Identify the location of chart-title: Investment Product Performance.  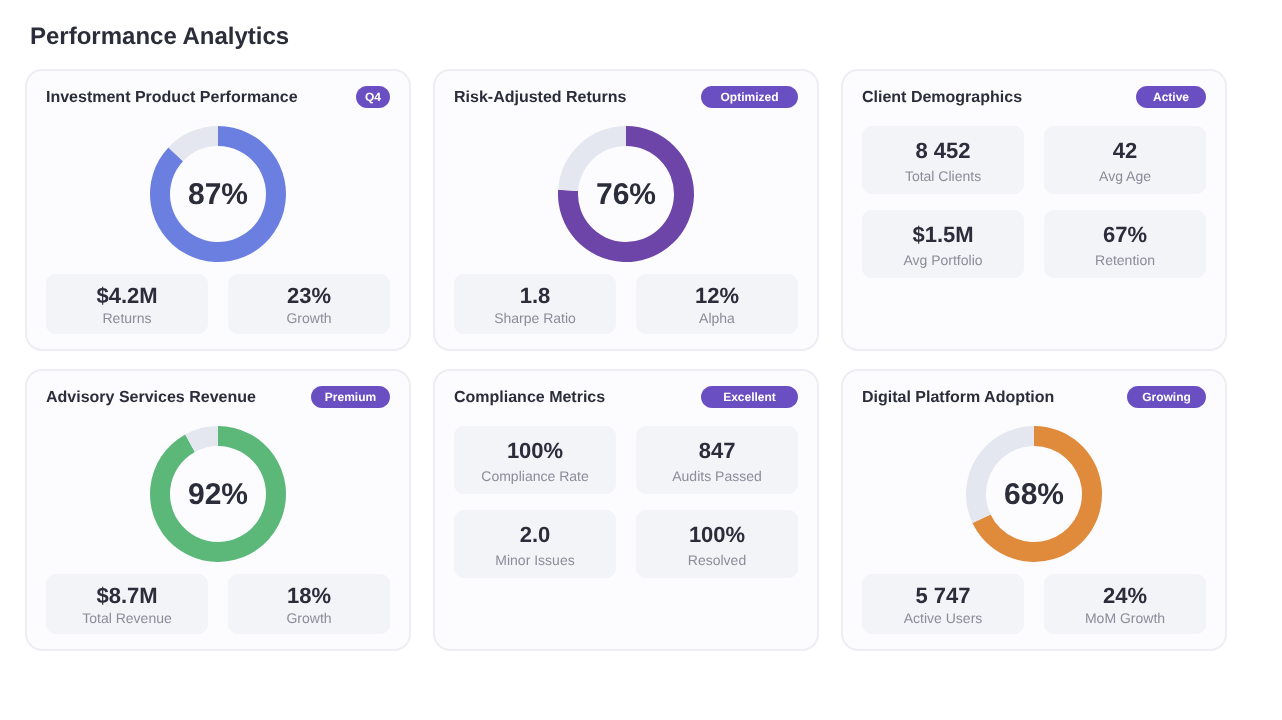
(172, 97).